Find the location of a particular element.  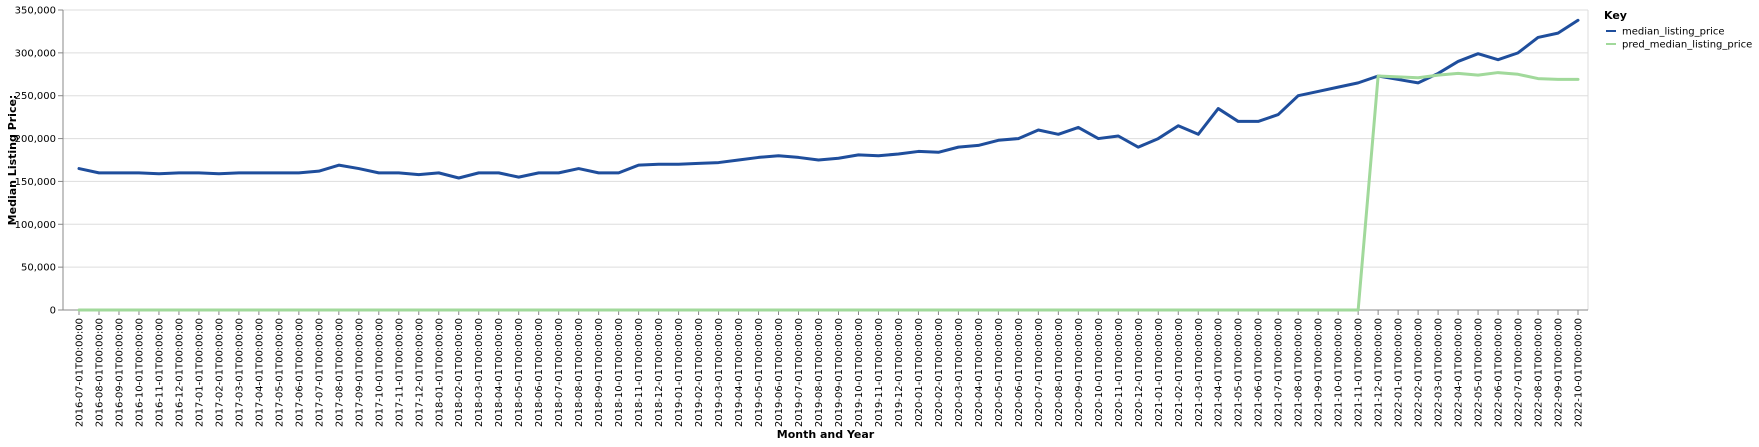

x-tick-label: 2017-07-01T00:00:00 is located at coordinates (319, 372).